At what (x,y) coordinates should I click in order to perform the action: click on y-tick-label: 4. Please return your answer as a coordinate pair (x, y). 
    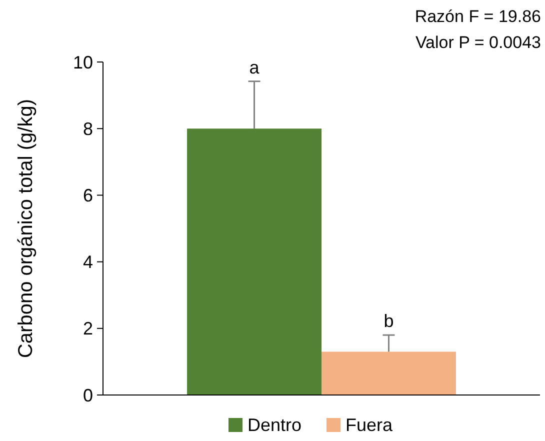
    Looking at the image, I should click on (87, 262).